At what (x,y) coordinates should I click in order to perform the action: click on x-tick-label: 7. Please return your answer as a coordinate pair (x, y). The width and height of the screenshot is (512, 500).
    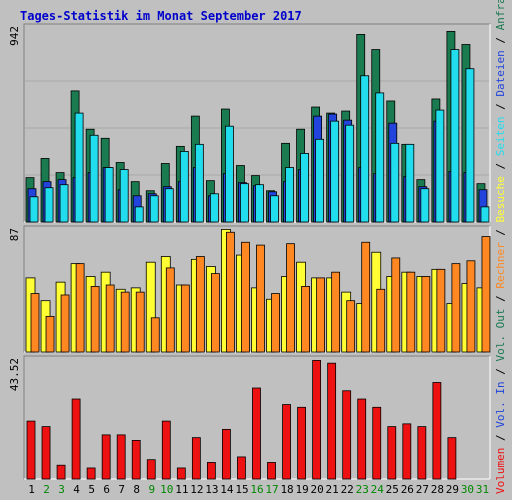
    Looking at the image, I should click on (121, 489).